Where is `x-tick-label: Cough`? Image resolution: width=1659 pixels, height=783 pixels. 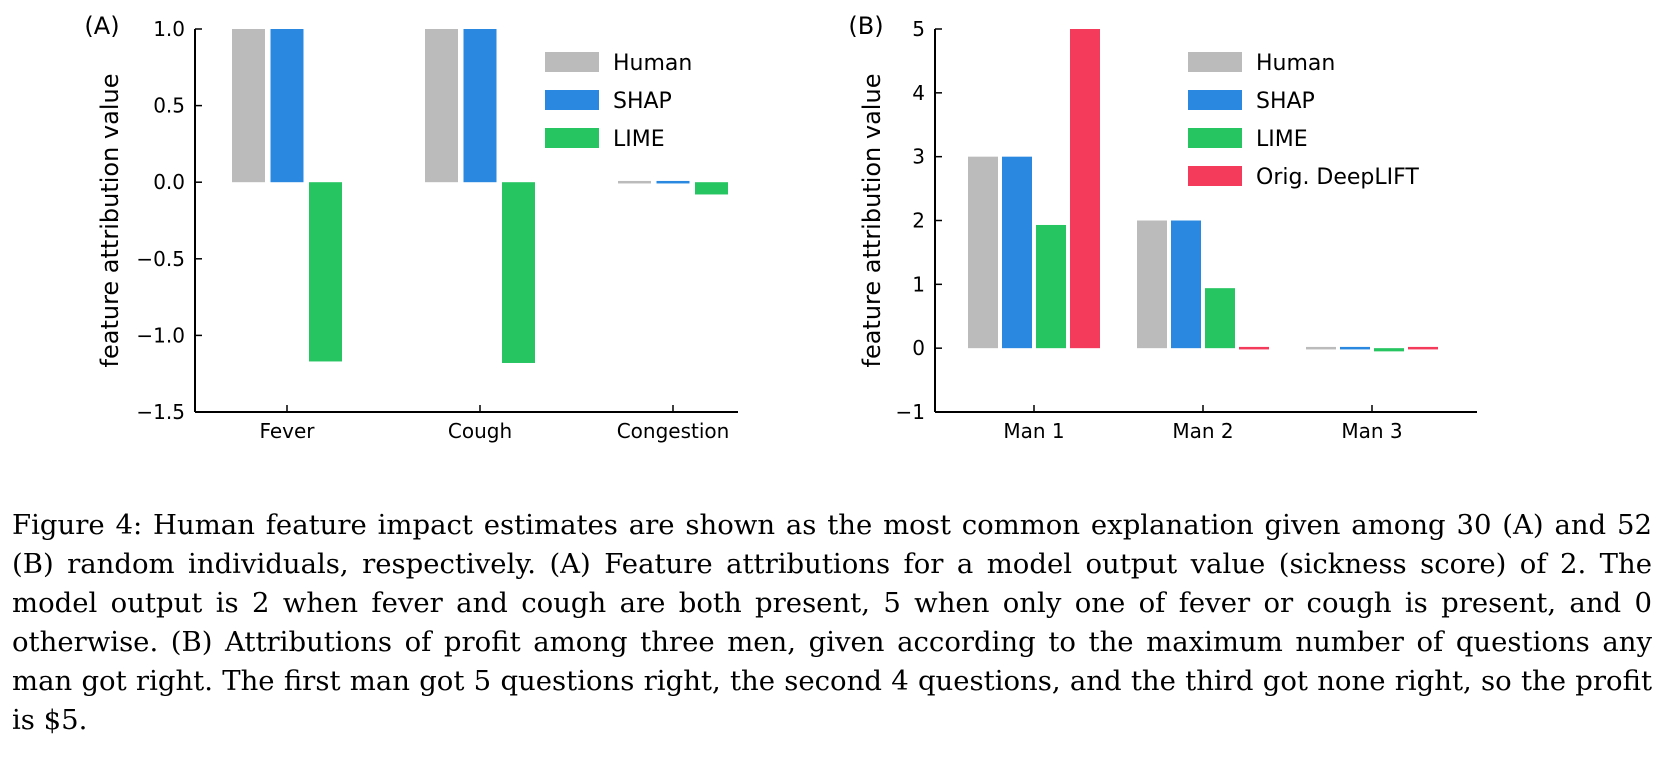 x-tick-label: Cough is located at coordinates (480, 431).